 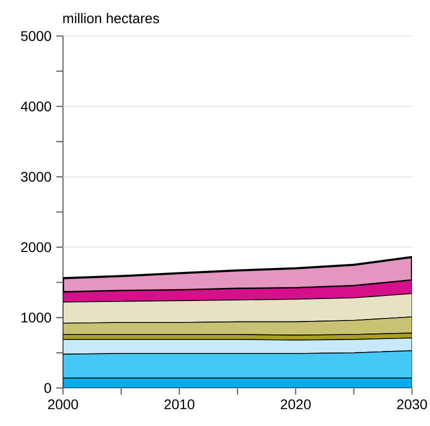 What do you see at coordinates (36, 247) in the screenshot?
I see `y-tick-label: 2000` at bounding box center [36, 247].